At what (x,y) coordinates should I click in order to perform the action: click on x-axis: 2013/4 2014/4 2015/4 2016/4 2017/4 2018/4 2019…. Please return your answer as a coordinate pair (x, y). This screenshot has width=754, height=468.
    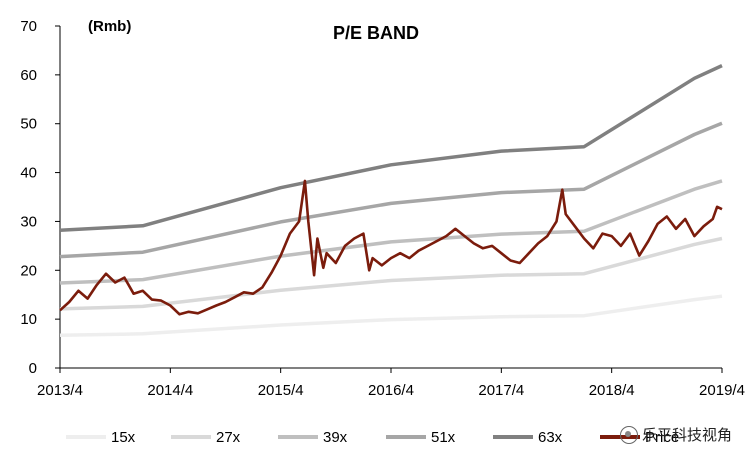
    Looking at the image, I should click on (391, 383).